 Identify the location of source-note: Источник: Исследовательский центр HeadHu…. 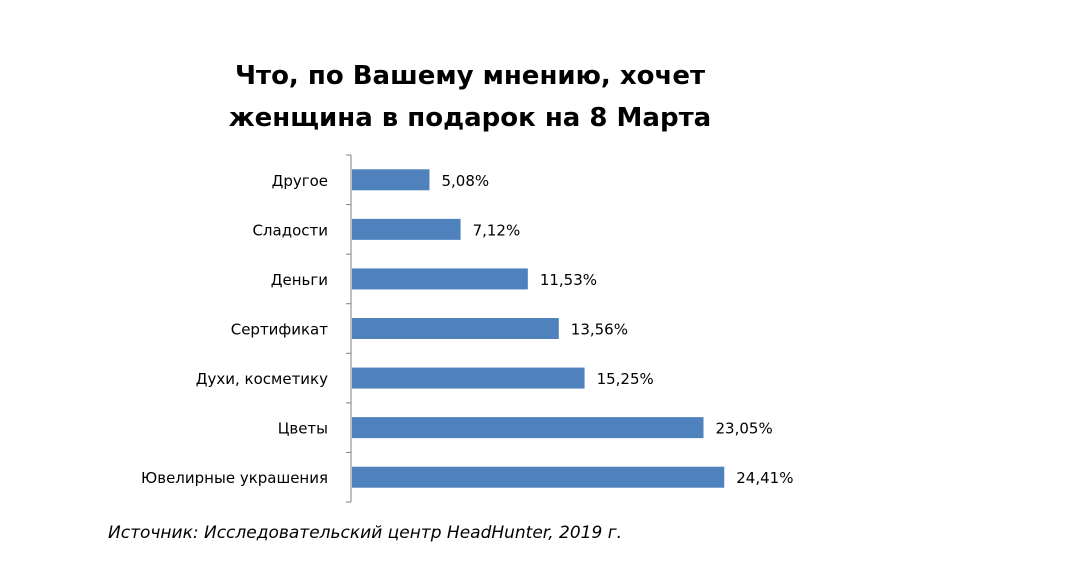
(365, 533).